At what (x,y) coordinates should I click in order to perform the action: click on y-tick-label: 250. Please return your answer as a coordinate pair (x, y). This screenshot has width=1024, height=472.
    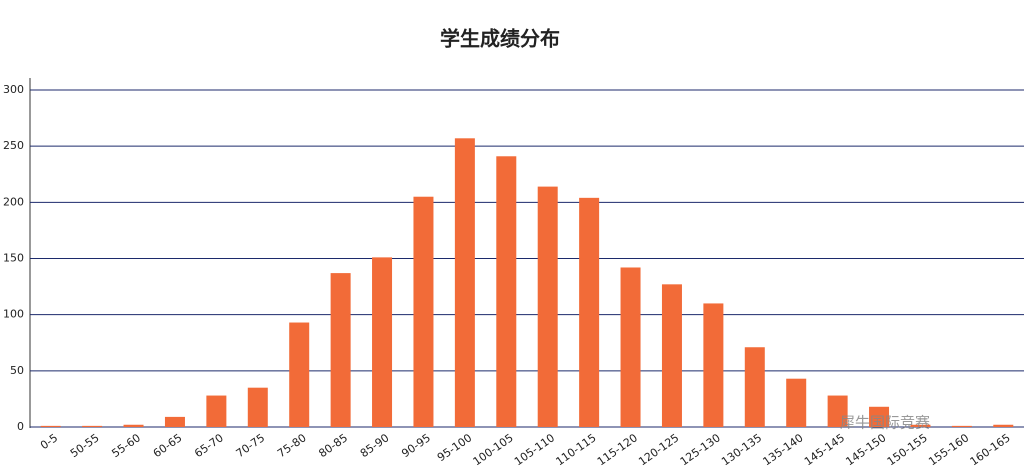
    Looking at the image, I should click on (13, 145).